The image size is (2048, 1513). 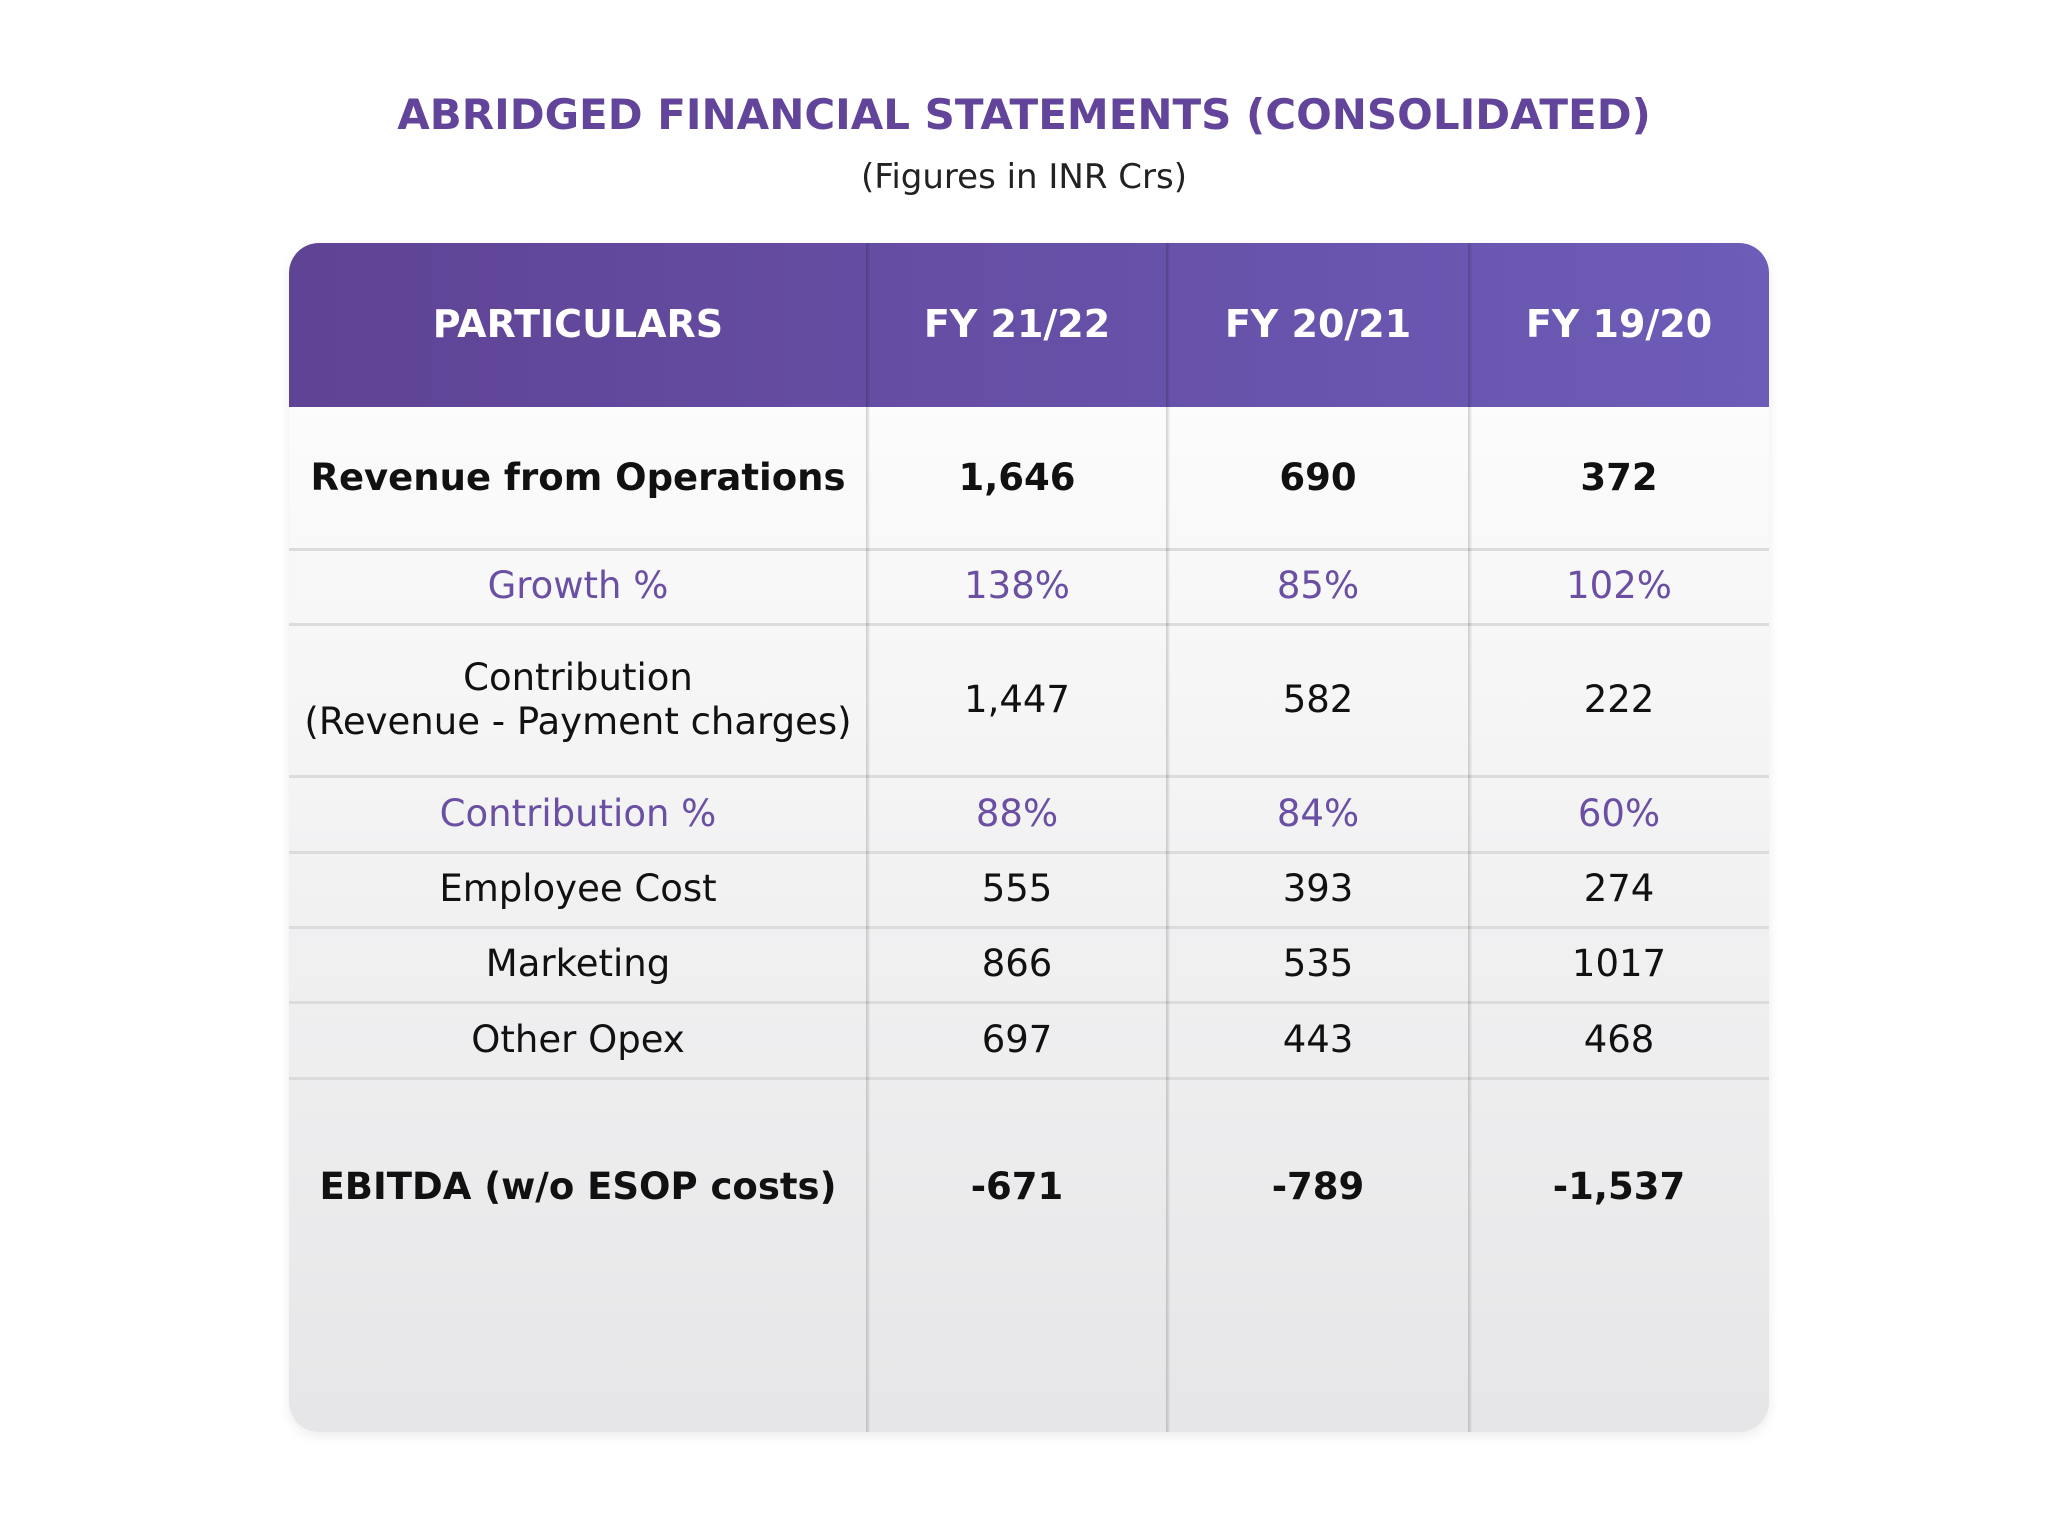 What do you see at coordinates (578, 813) in the screenshot?
I see `table-cell: Contribution %` at bounding box center [578, 813].